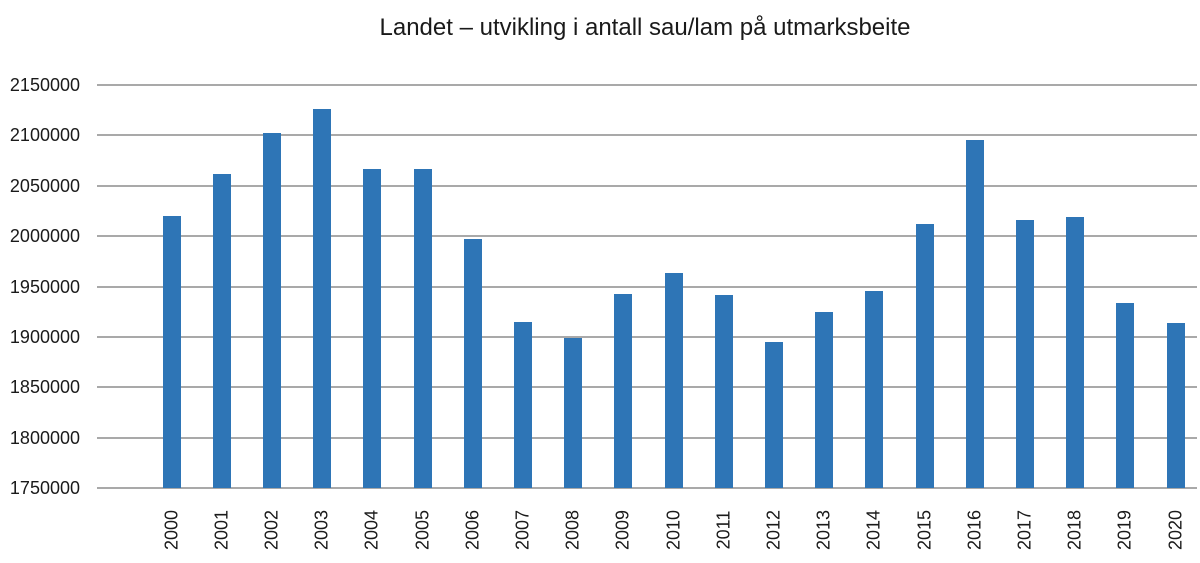  Describe the element at coordinates (622, 530) in the screenshot. I see `x-axis-tick-label-2009: 2009` at that location.